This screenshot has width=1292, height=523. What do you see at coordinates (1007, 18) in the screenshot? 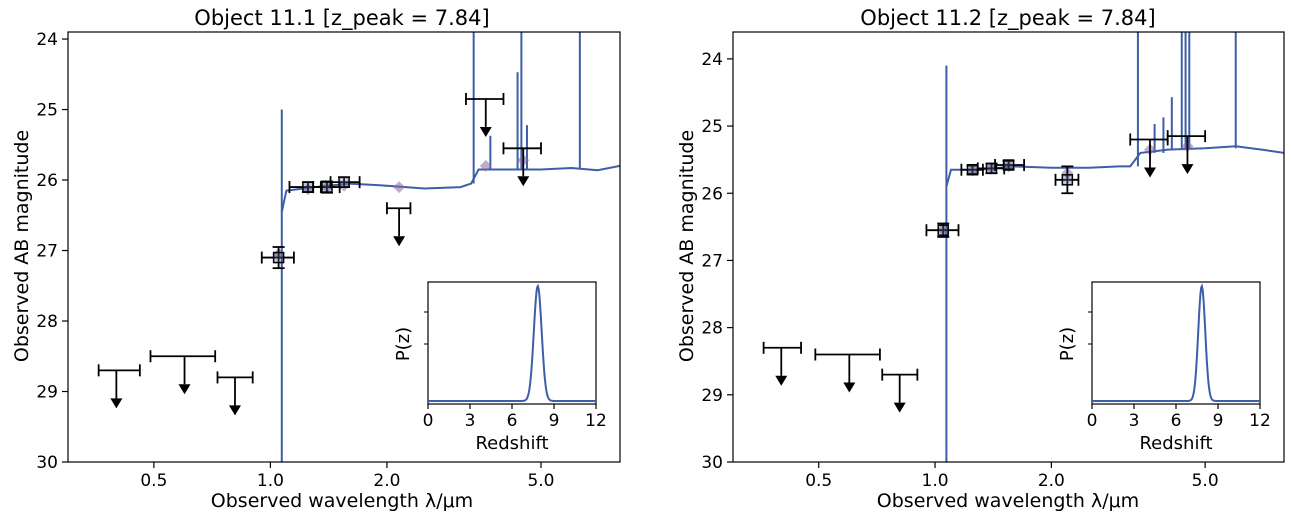
I see `panel-title: Object 11.2 [z_peak = 7.84]` at bounding box center [1007, 18].